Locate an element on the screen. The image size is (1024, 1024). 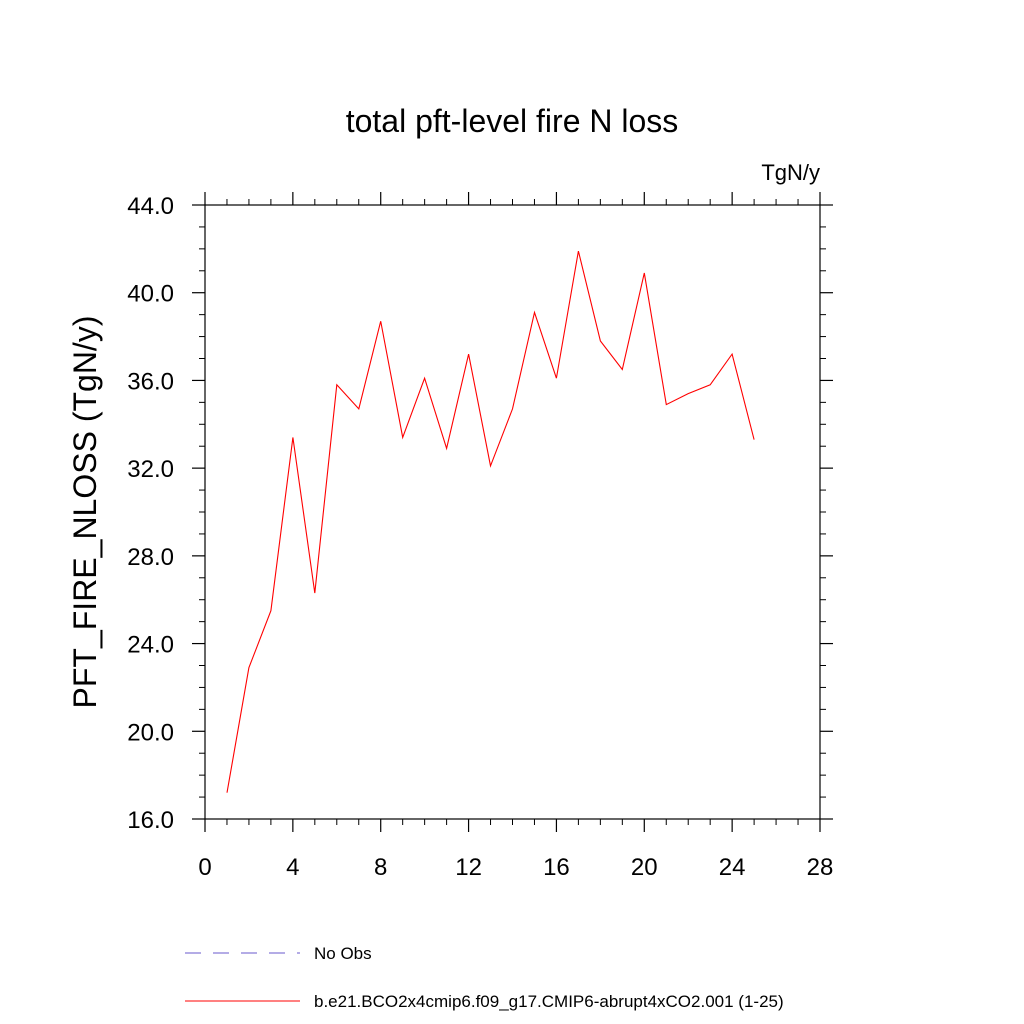
x-tick-label: 12 is located at coordinates (468, 867).